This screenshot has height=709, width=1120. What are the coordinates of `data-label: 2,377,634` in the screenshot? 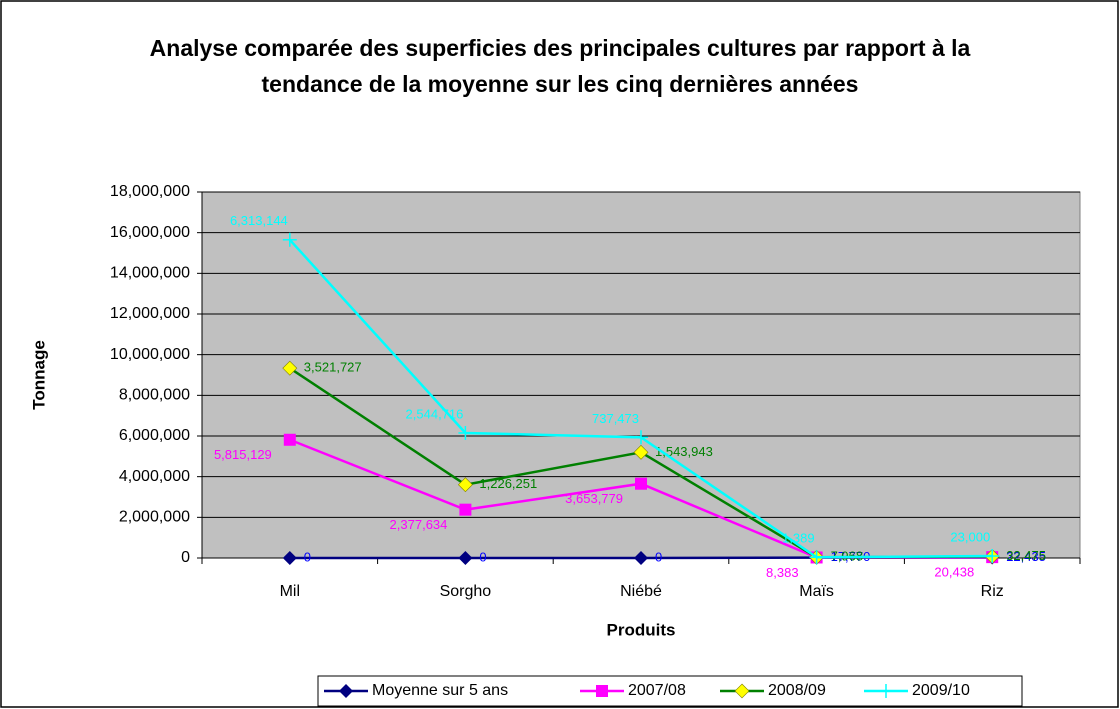 It's located at (419, 524).